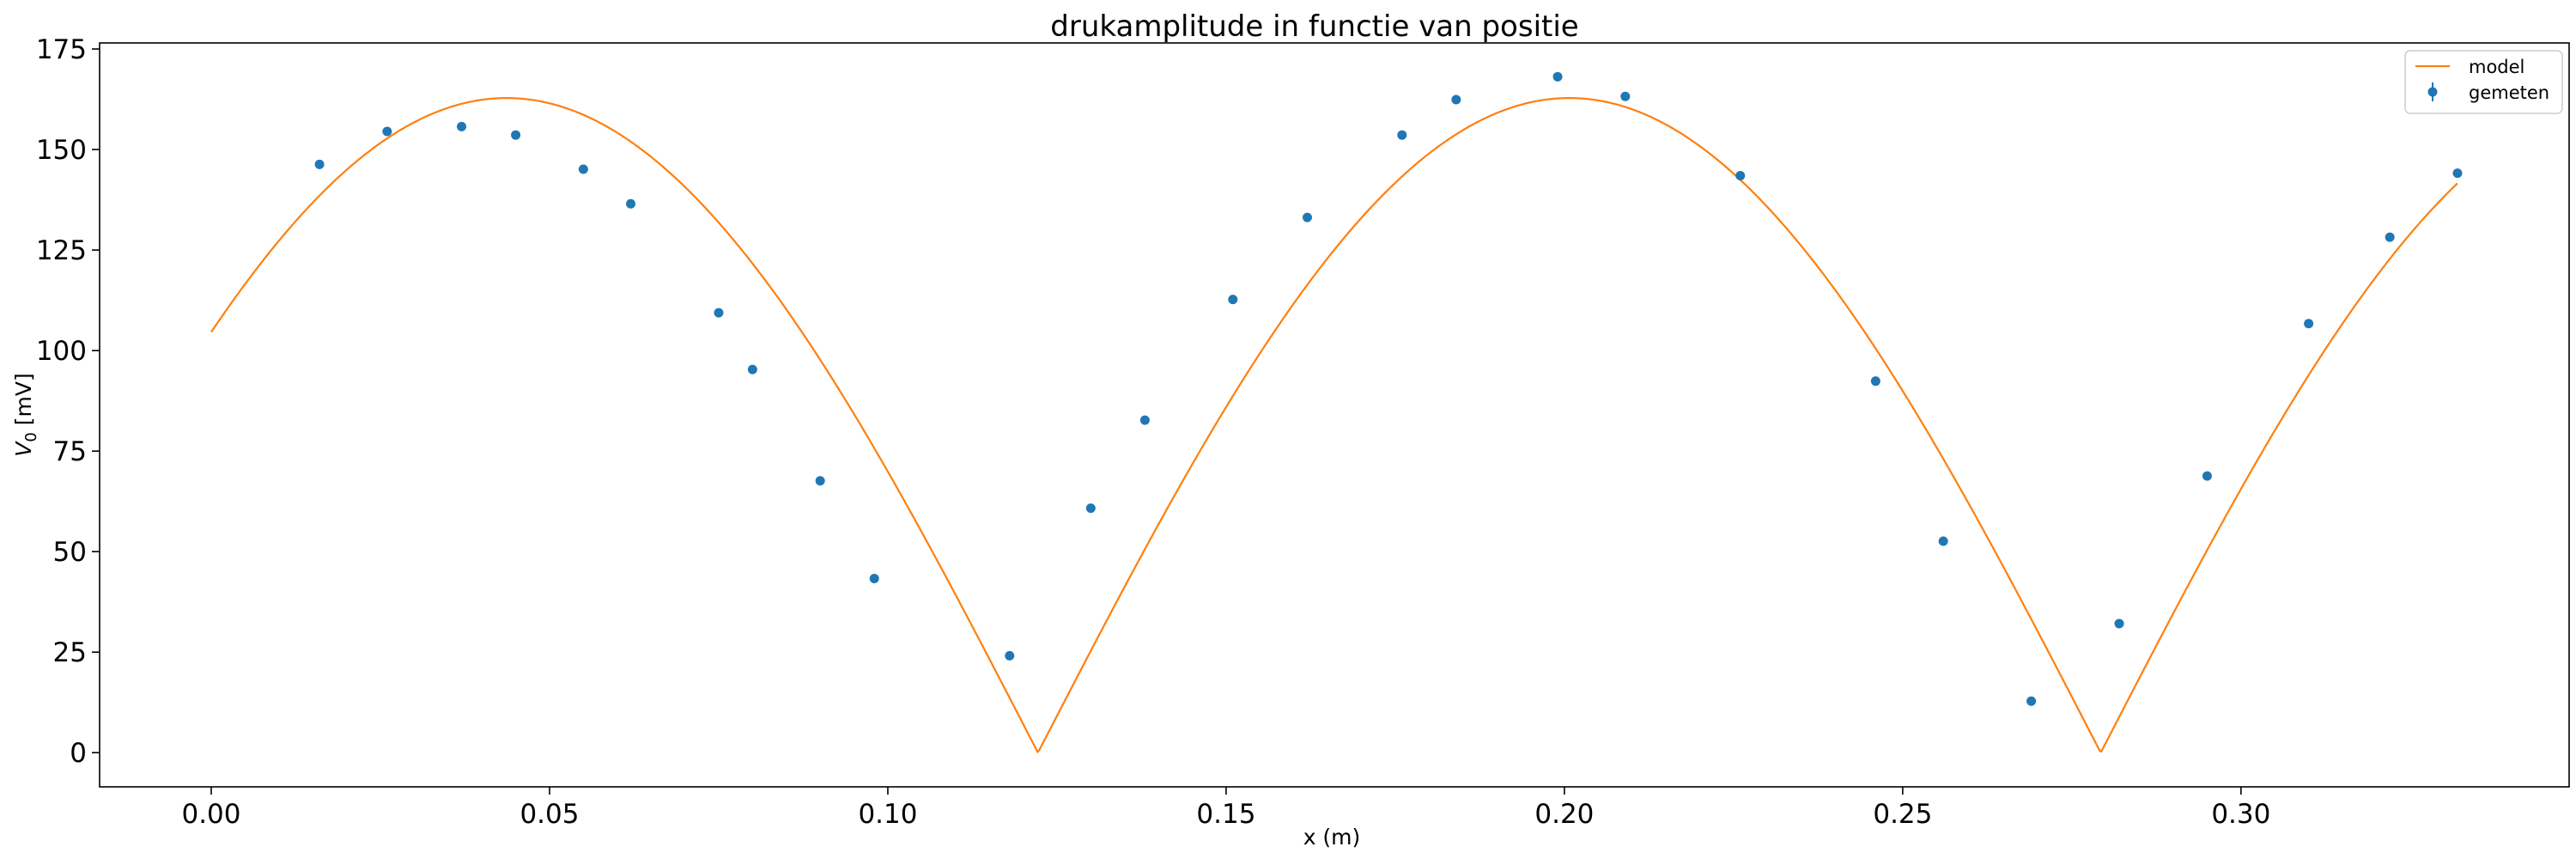 The width and height of the screenshot is (2576, 859). What do you see at coordinates (61, 49) in the screenshot?
I see `y-tick-label: 175` at bounding box center [61, 49].